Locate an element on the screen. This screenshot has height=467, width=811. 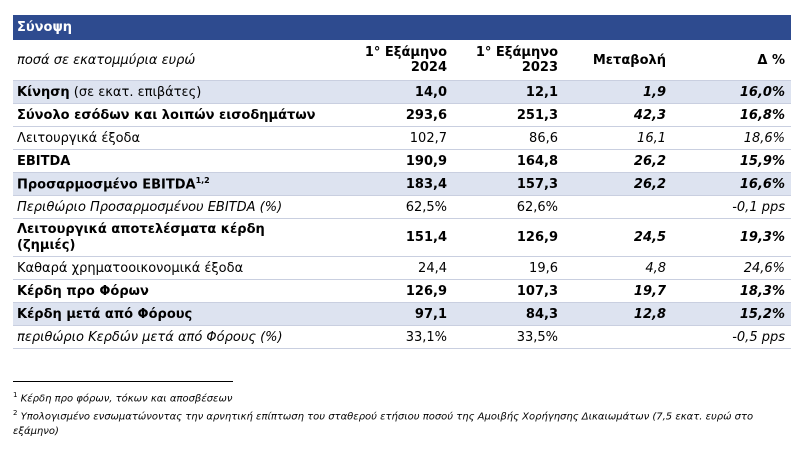
table-title: Σύνοψη is located at coordinates (402, 27).